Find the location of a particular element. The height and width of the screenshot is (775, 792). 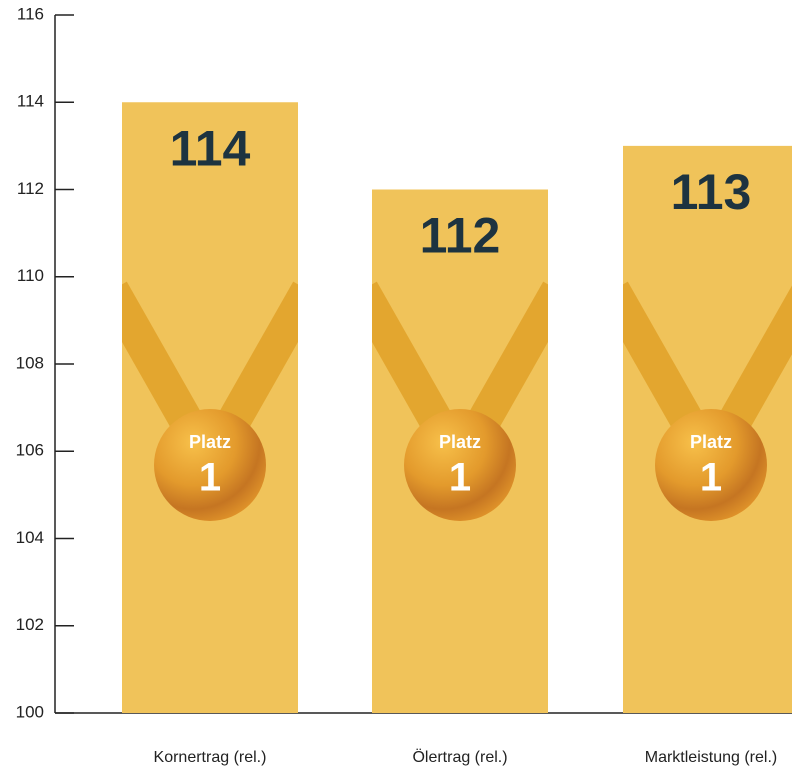

value-label: 112 is located at coordinates (460, 236).